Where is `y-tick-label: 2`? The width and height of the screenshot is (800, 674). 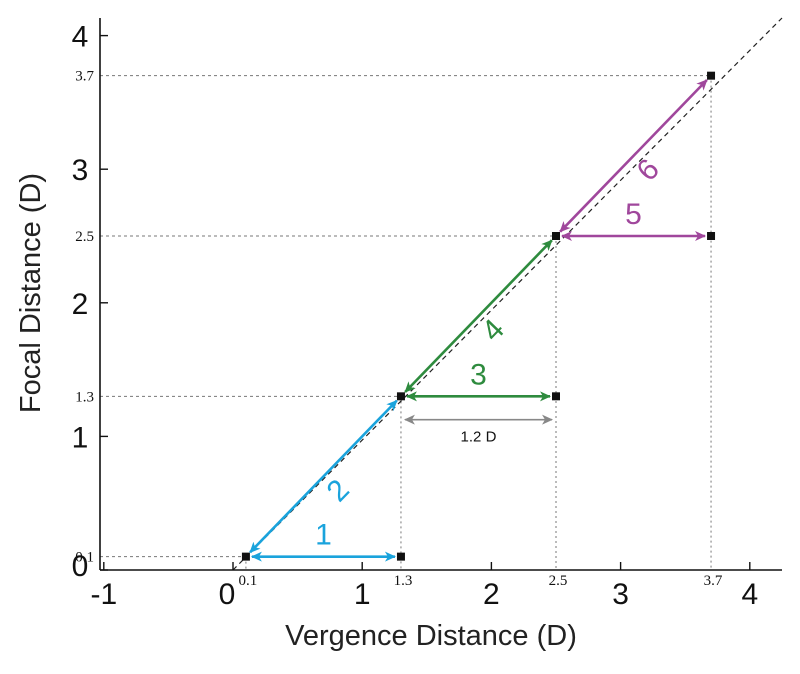 y-tick-label: 2 is located at coordinates (80, 304).